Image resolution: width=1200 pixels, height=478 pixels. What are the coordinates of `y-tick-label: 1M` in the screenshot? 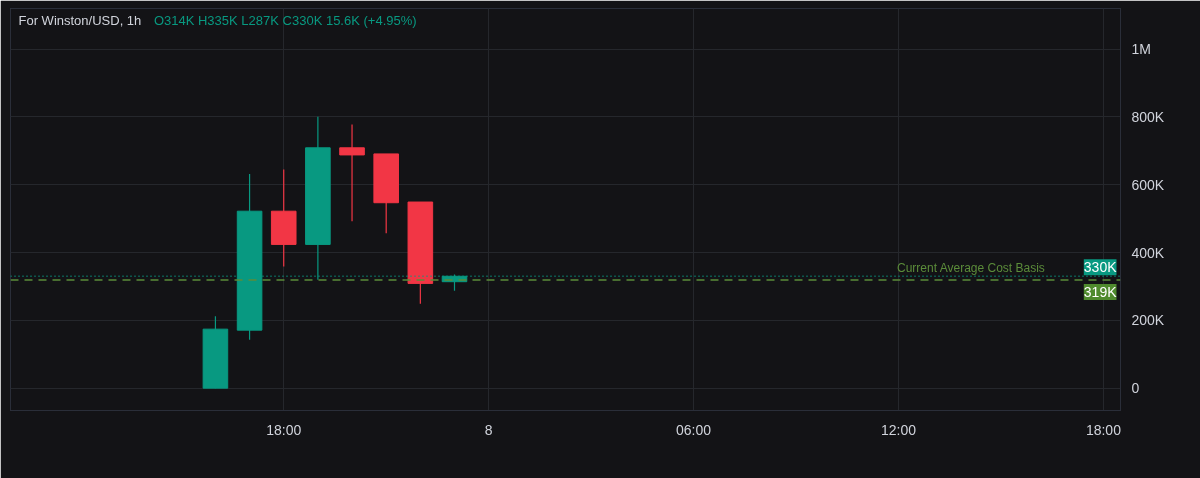 It's located at (1141, 49).